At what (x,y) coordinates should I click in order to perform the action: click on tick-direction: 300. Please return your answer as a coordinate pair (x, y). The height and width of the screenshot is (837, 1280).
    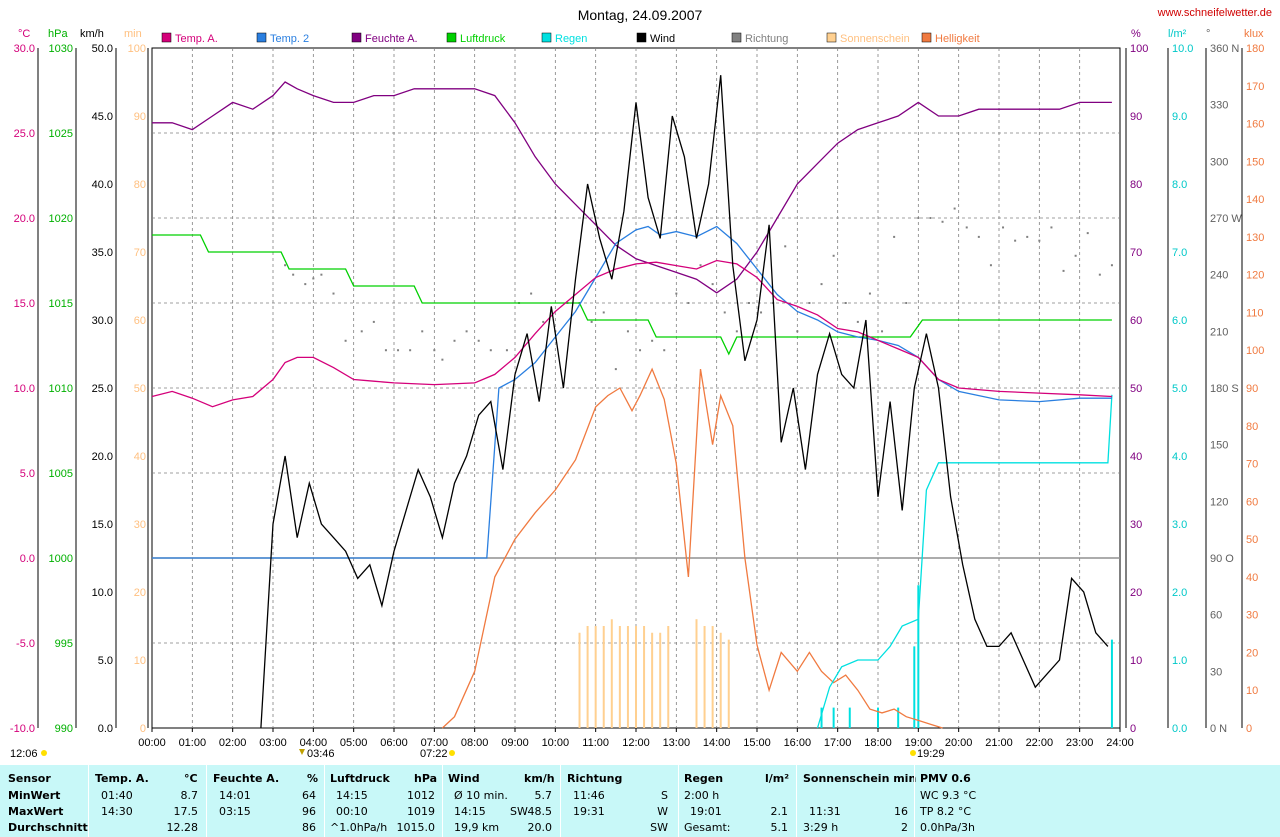
    Looking at the image, I should click on (1219, 162).